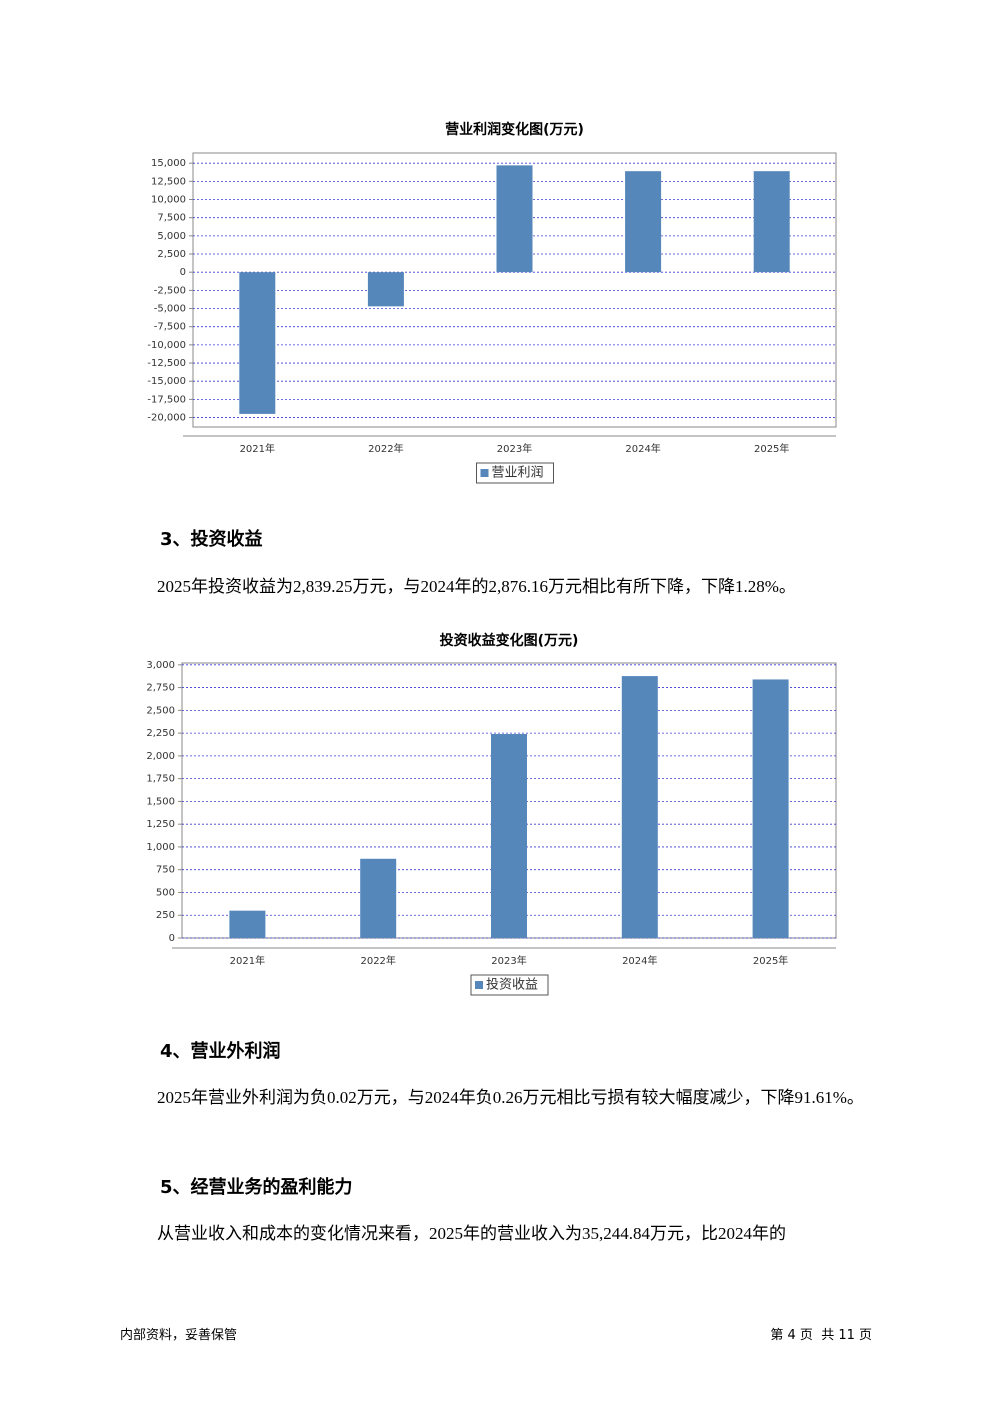  I want to click on y-tick-label: 10,000, so click(168, 200).